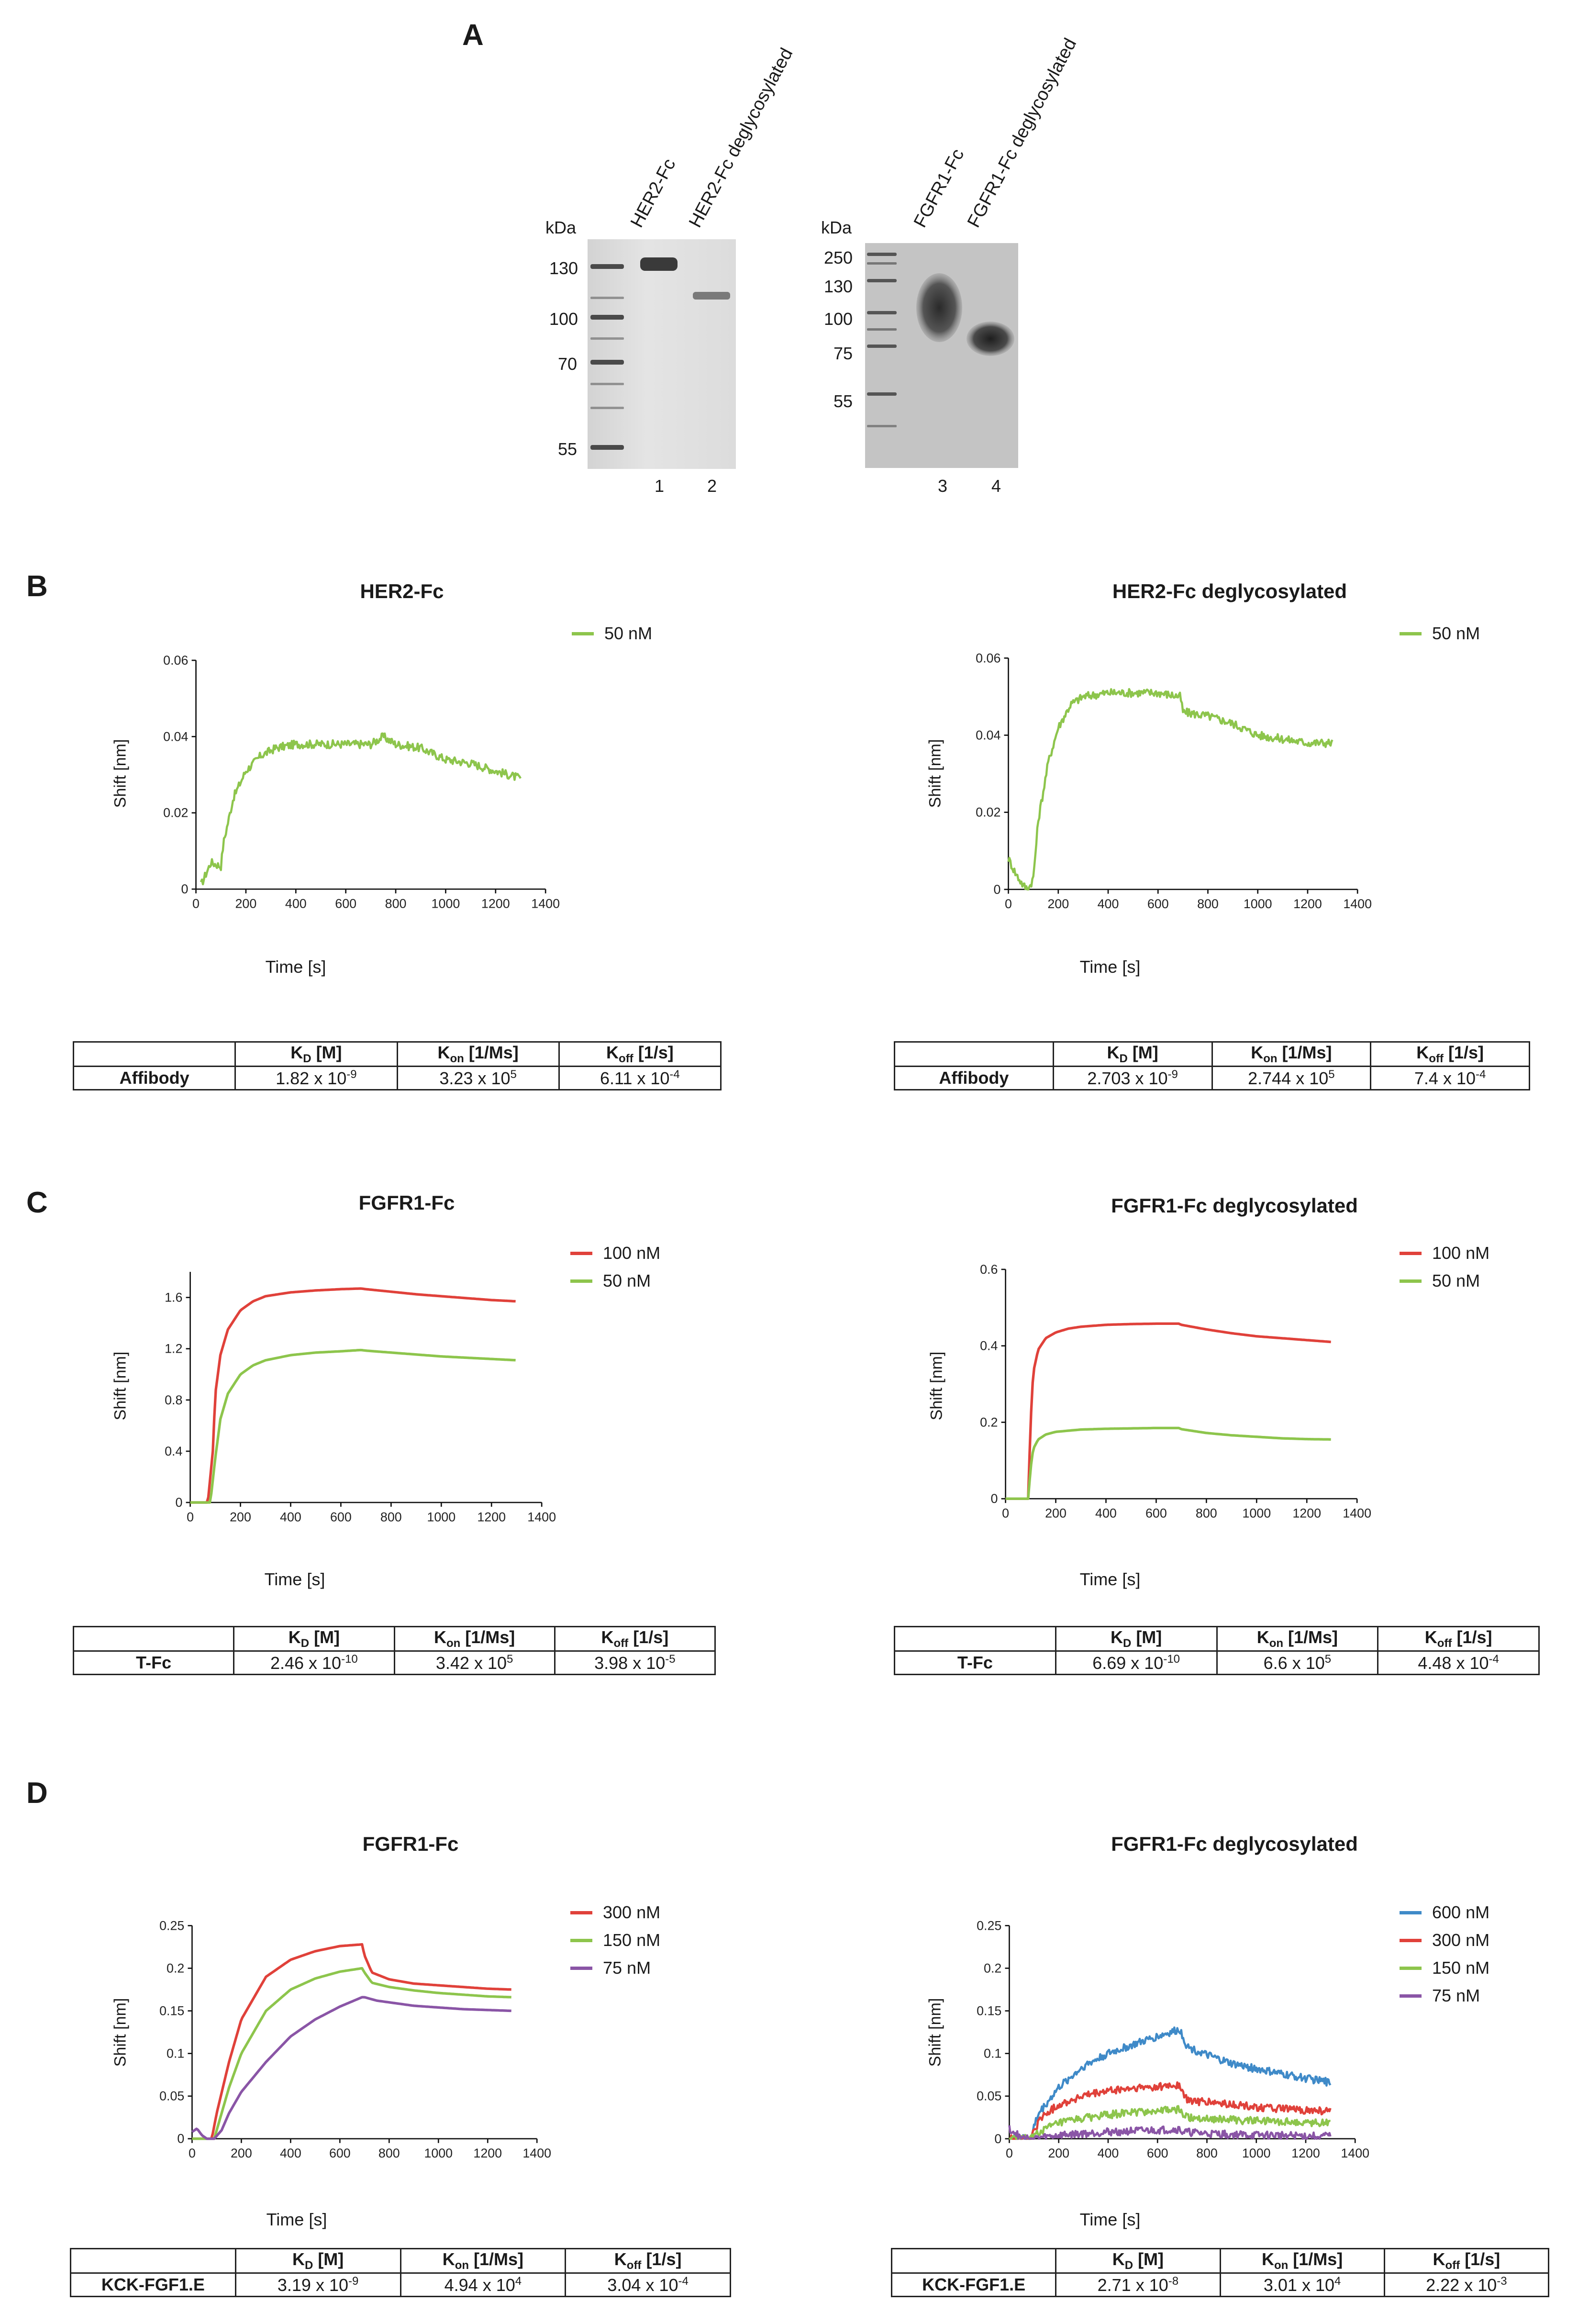  What do you see at coordinates (838, 319) in the screenshot?
I see `gel-right-marker-100: 100` at bounding box center [838, 319].